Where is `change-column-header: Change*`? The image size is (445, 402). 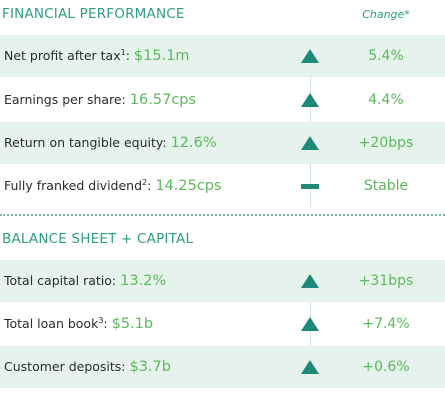 change-column-header: Change* is located at coordinates (386, 14).